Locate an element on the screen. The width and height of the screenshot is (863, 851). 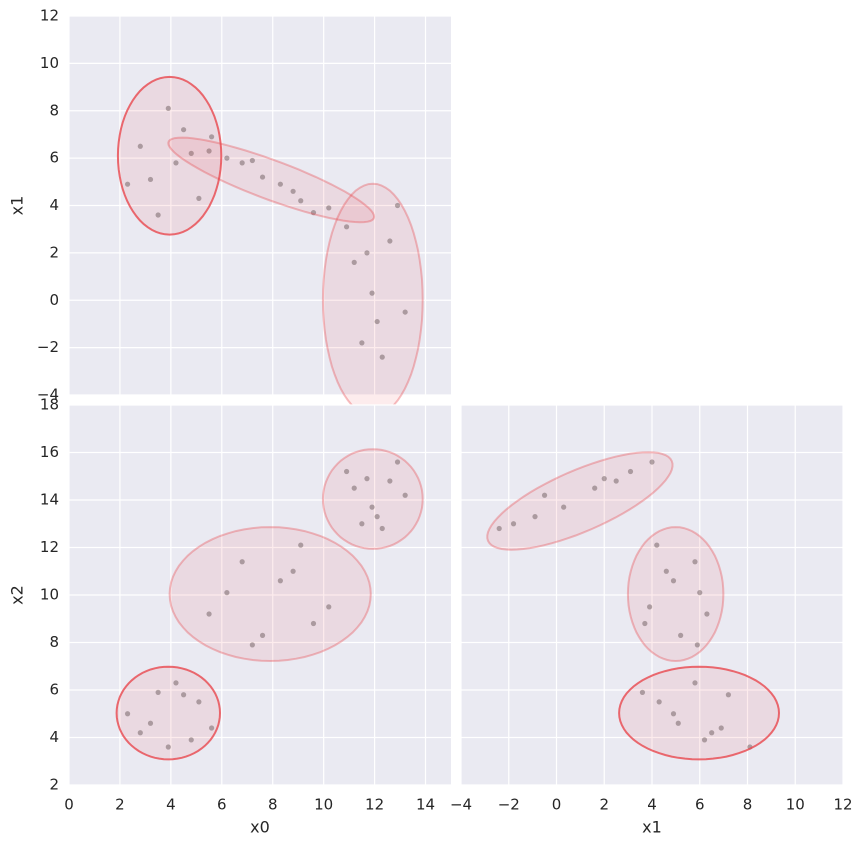
y-axis-label: x2 is located at coordinates (17, 595).